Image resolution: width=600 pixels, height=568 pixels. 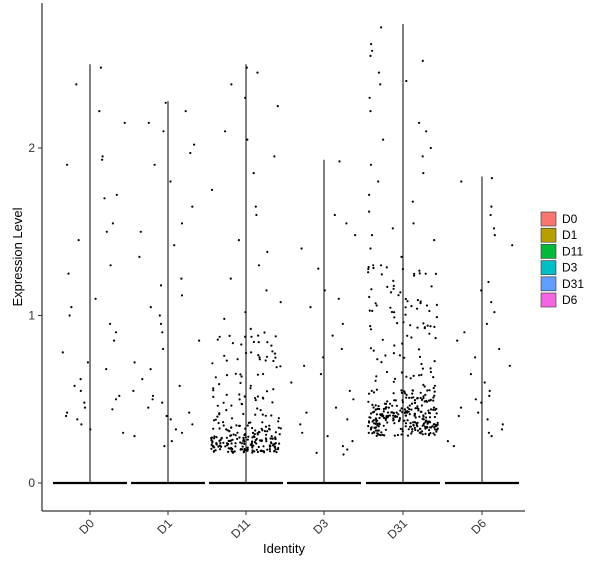 What do you see at coordinates (570, 235) in the screenshot?
I see `legend-label-D1: D1` at bounding box center [570, 235].